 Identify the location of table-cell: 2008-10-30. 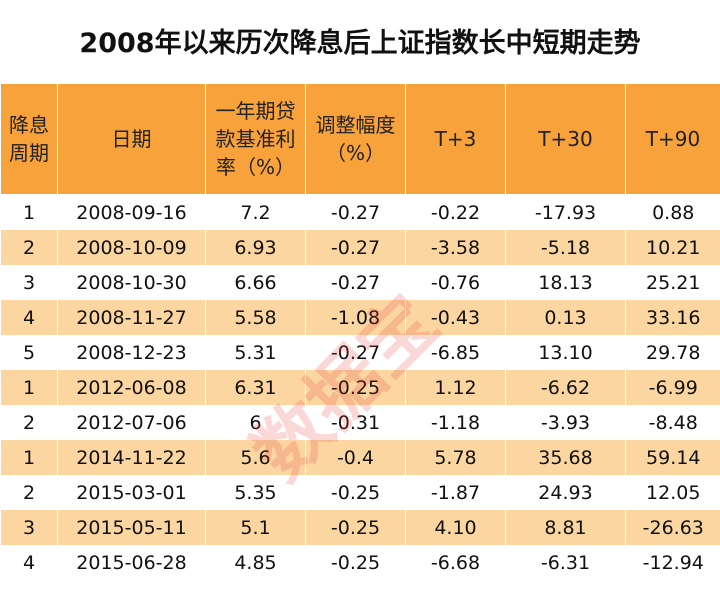
(131, 282).